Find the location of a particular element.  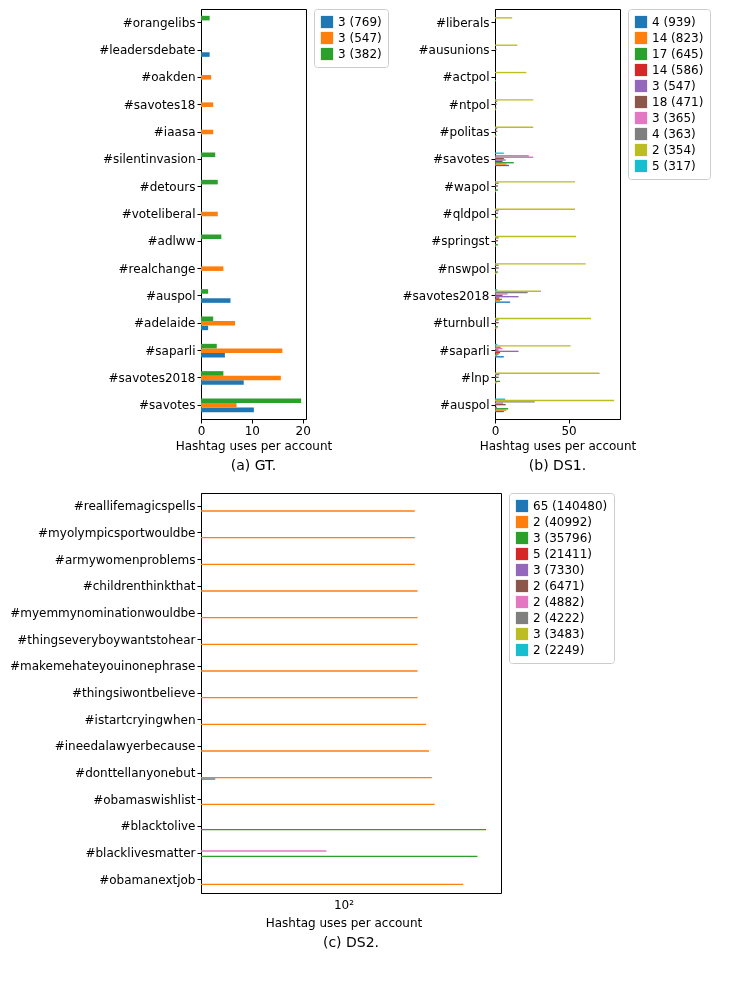

legend-label: 14 (586) is located at coordinates (678, 70).